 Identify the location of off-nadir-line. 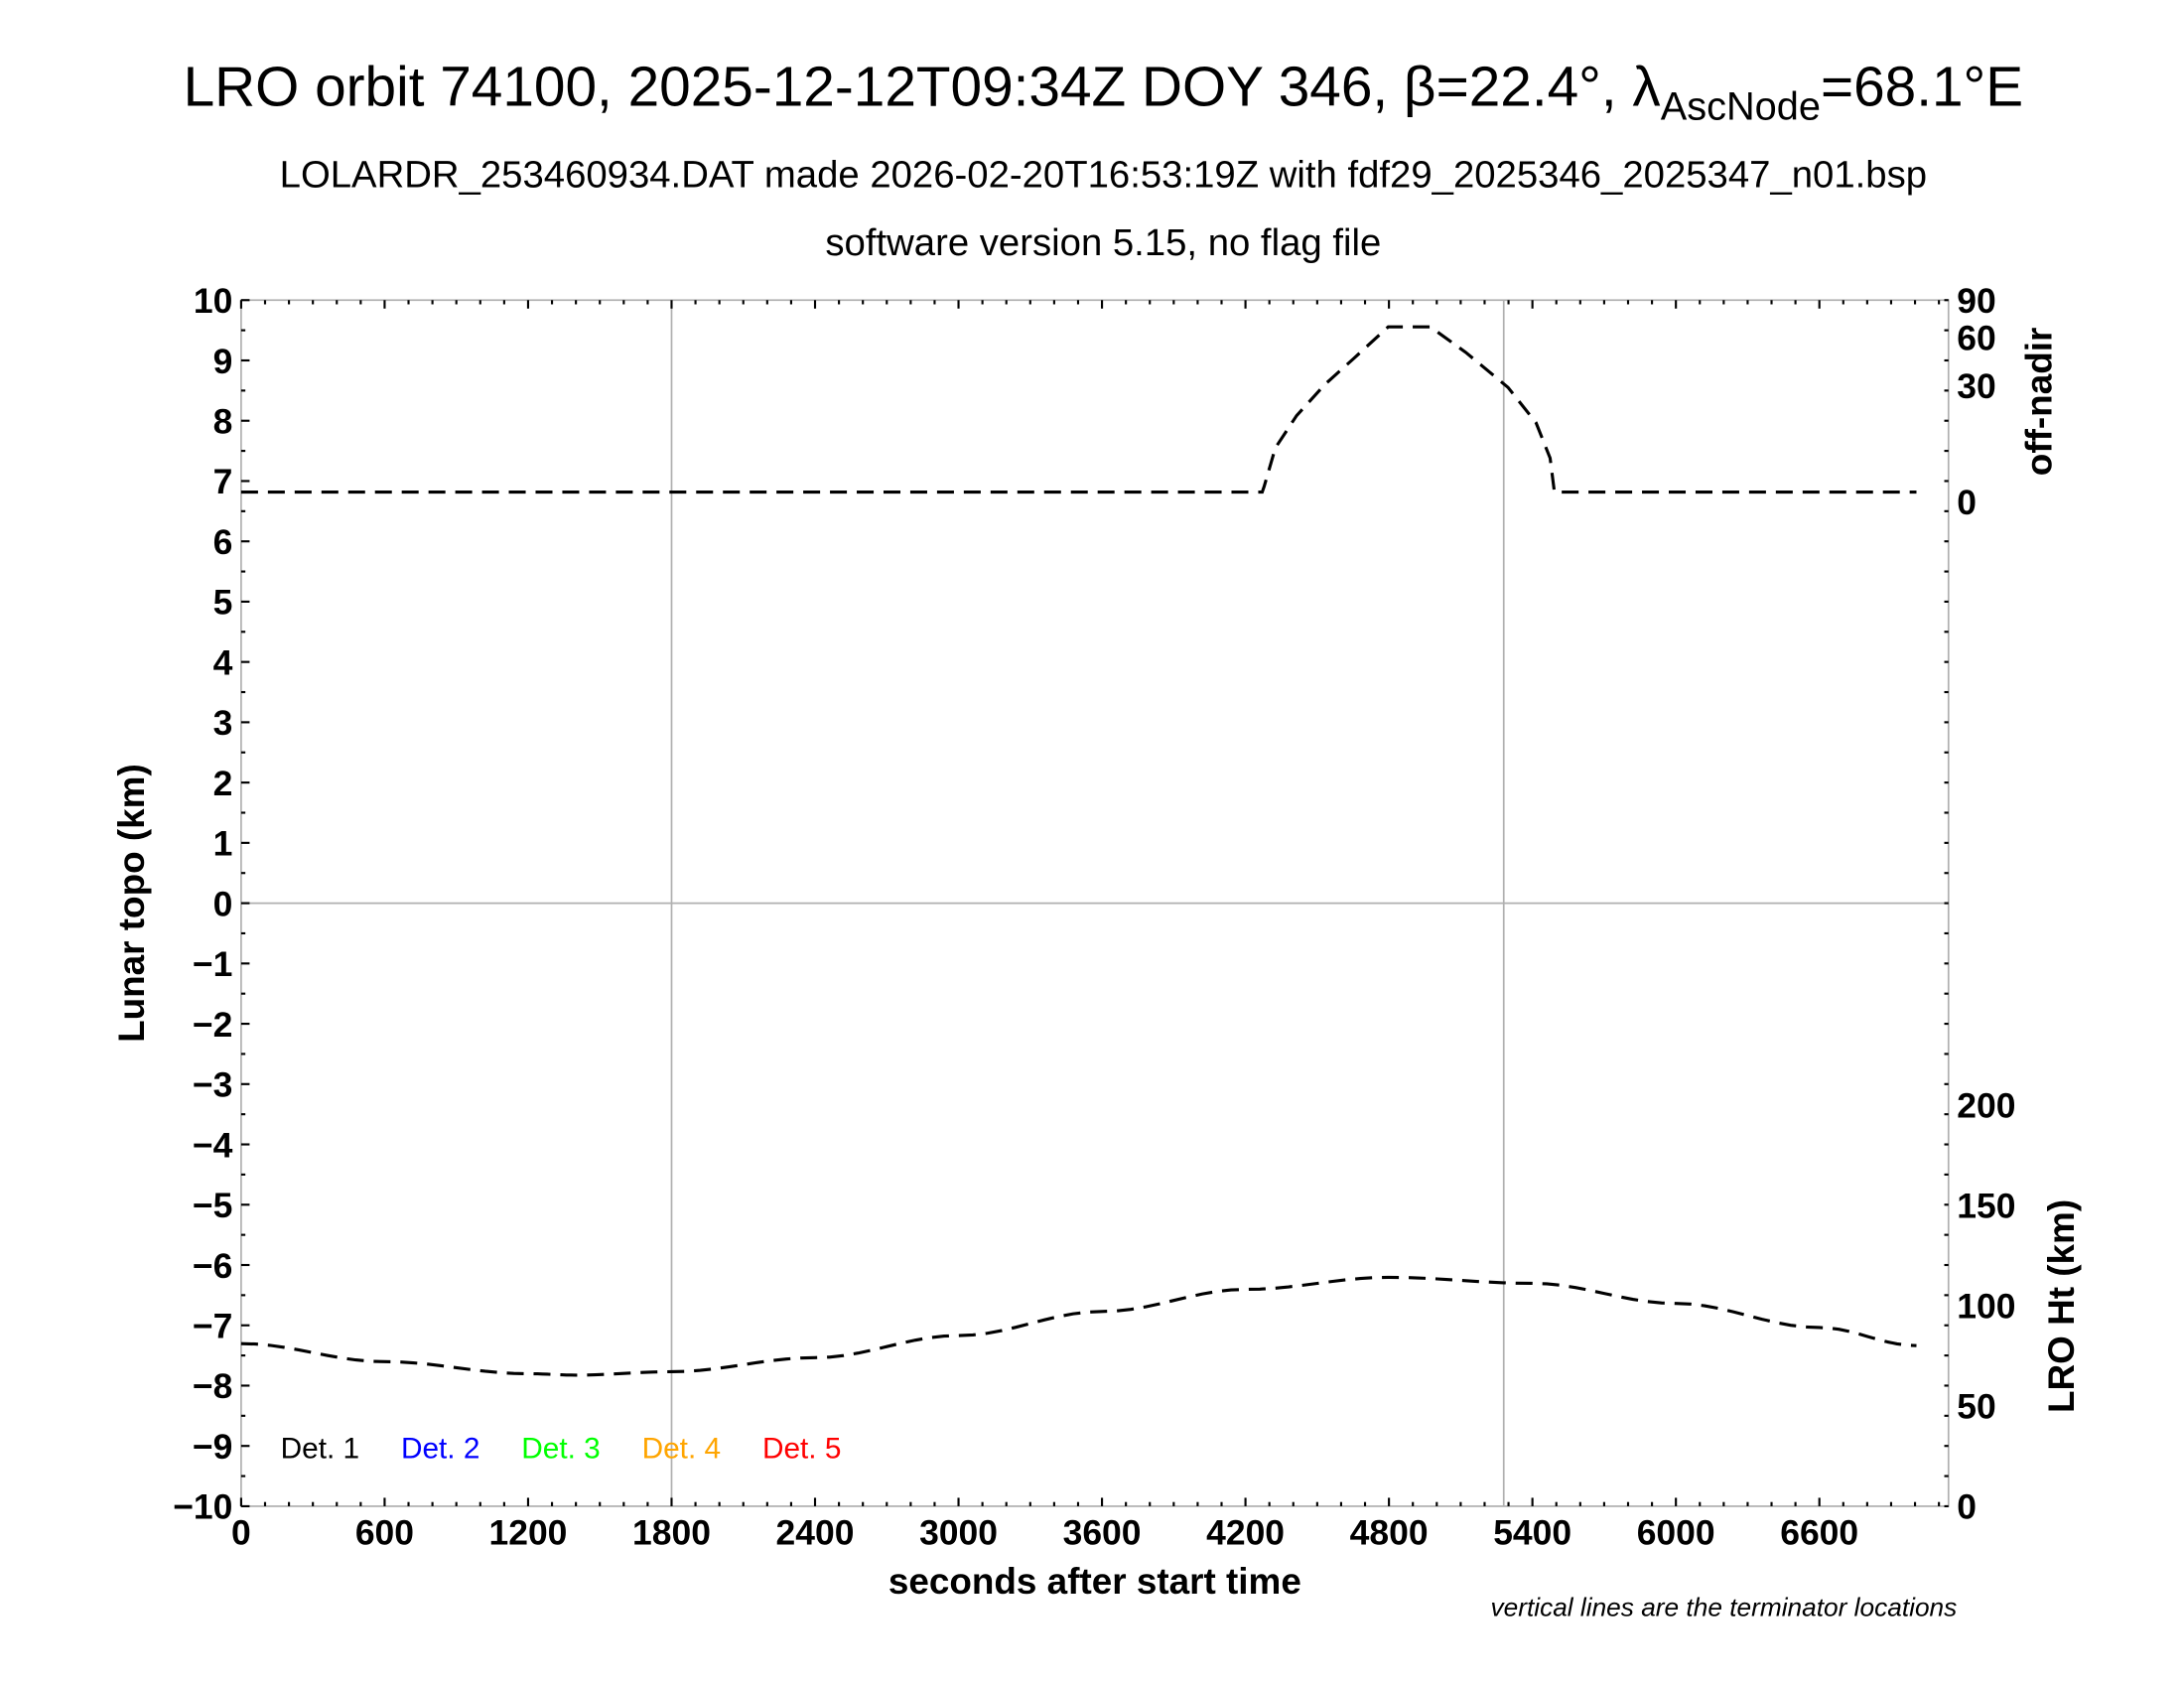
(1078, 409).